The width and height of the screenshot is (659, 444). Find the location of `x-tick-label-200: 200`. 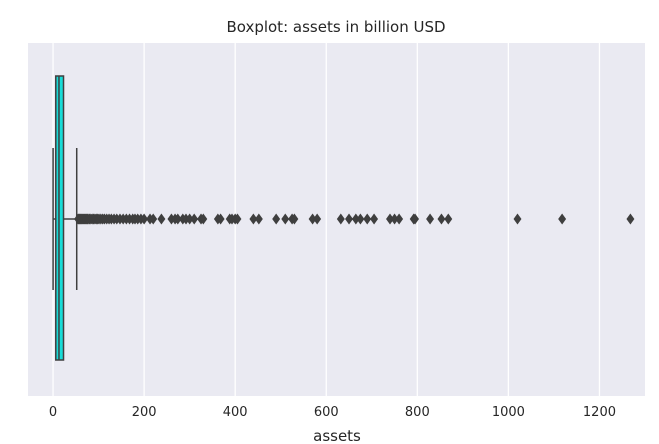

x-tick-label-200: 200 is located at coordinates (144, 412).